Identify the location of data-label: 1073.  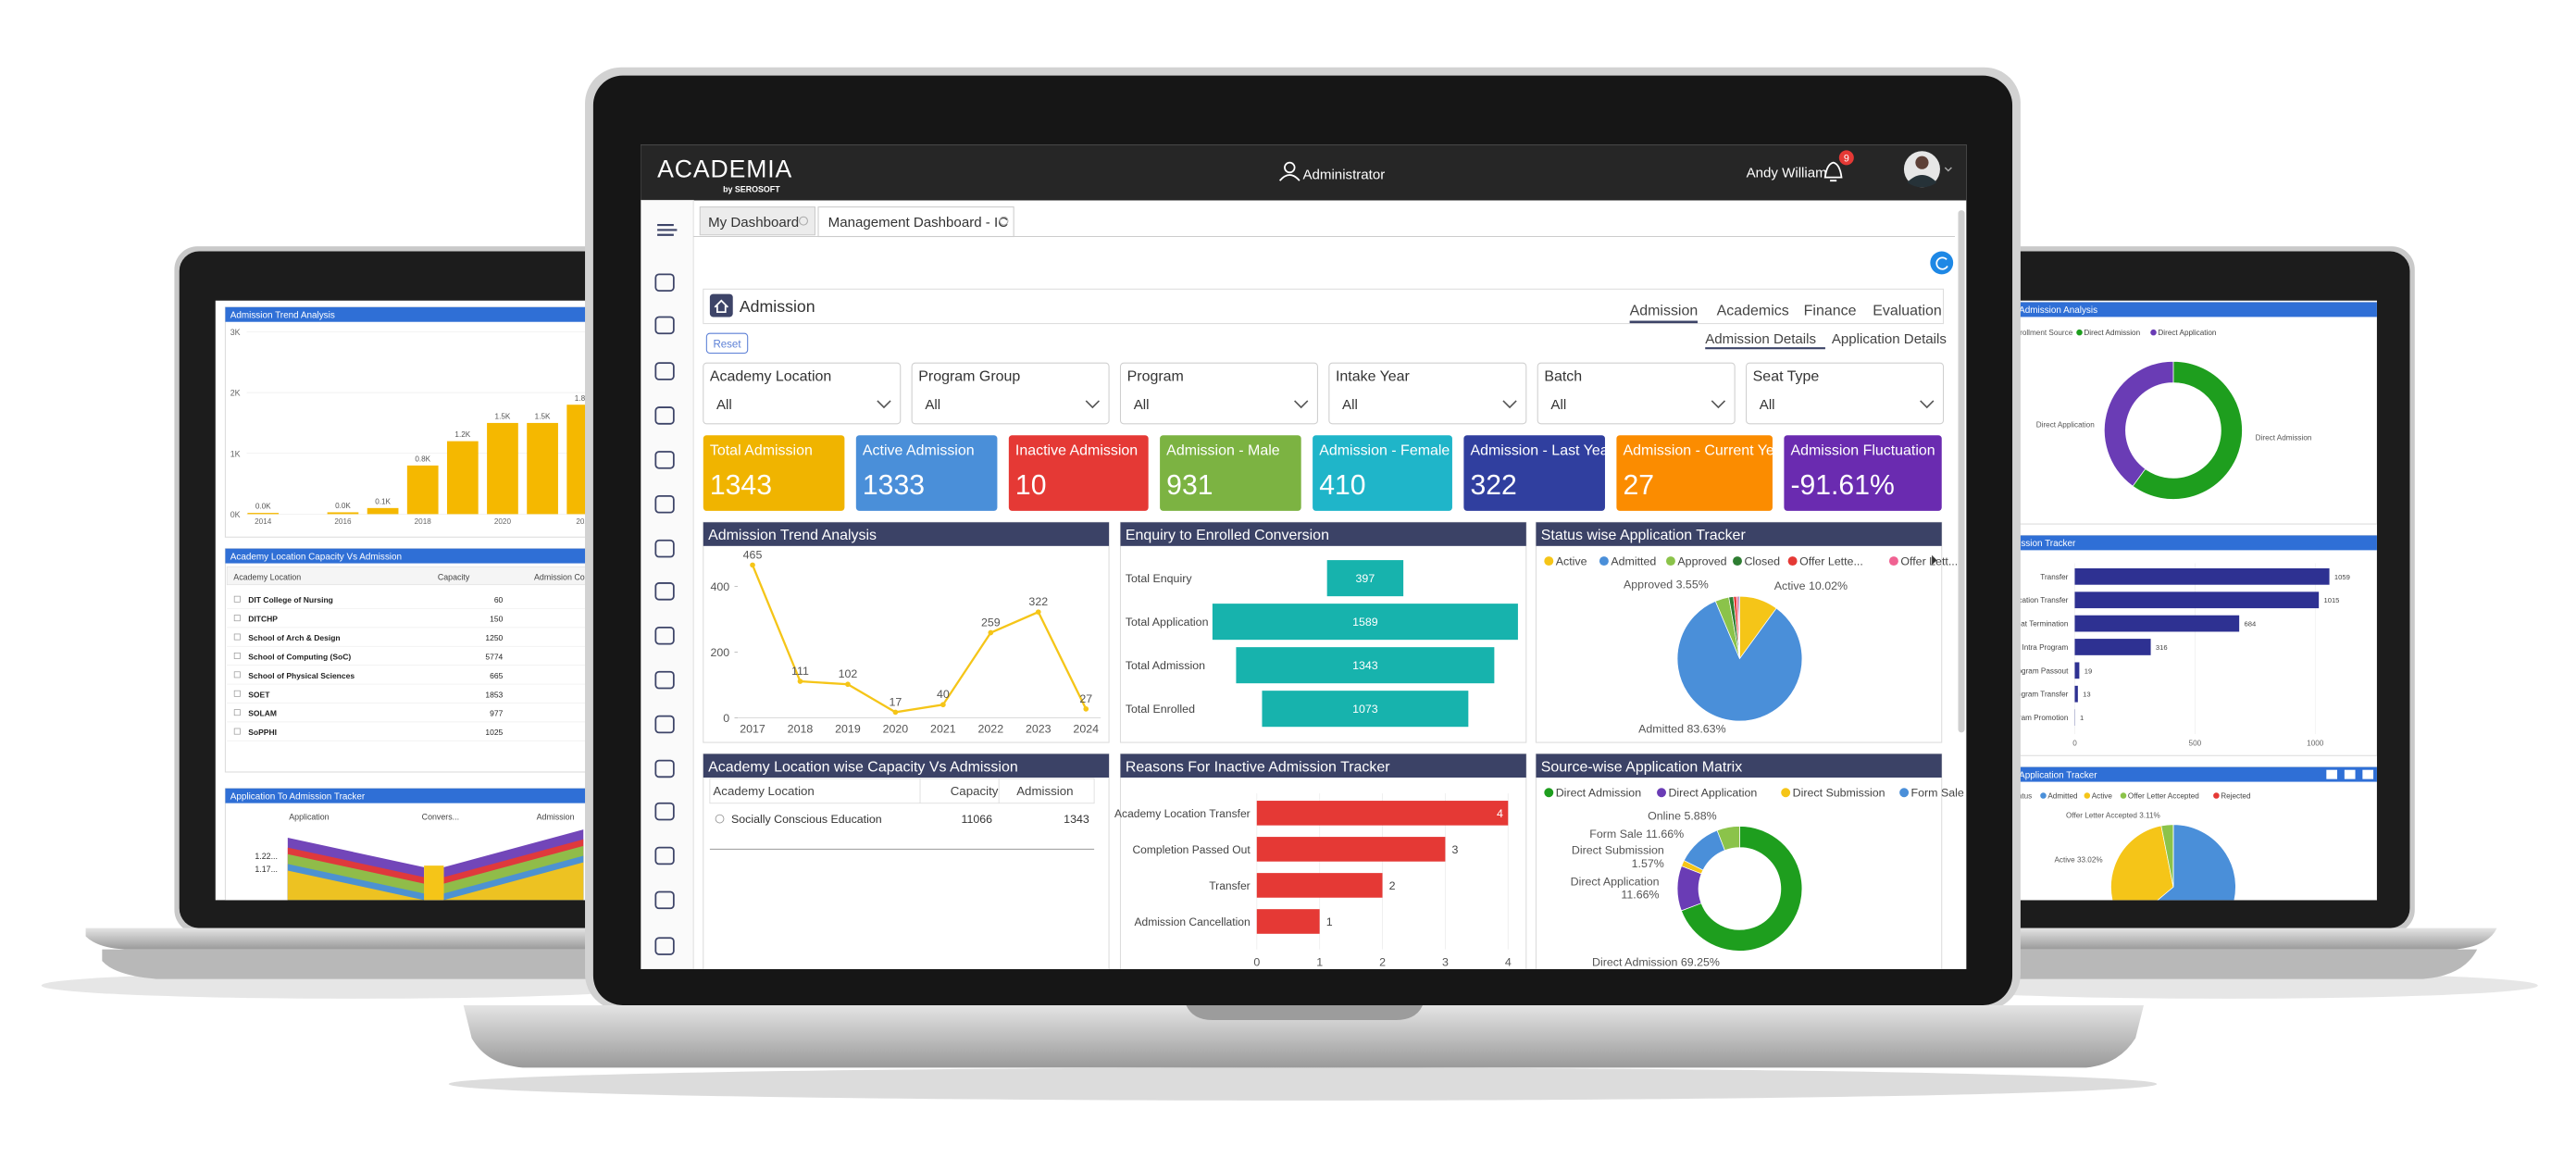
(1365, 710).